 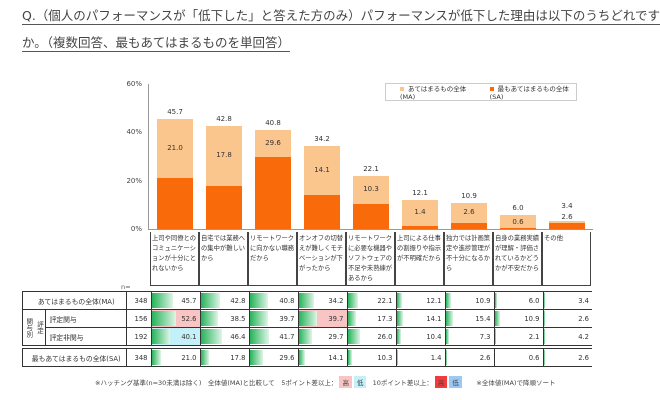 I want to click on table-cell: 2.6, so click(x=469, y=357).